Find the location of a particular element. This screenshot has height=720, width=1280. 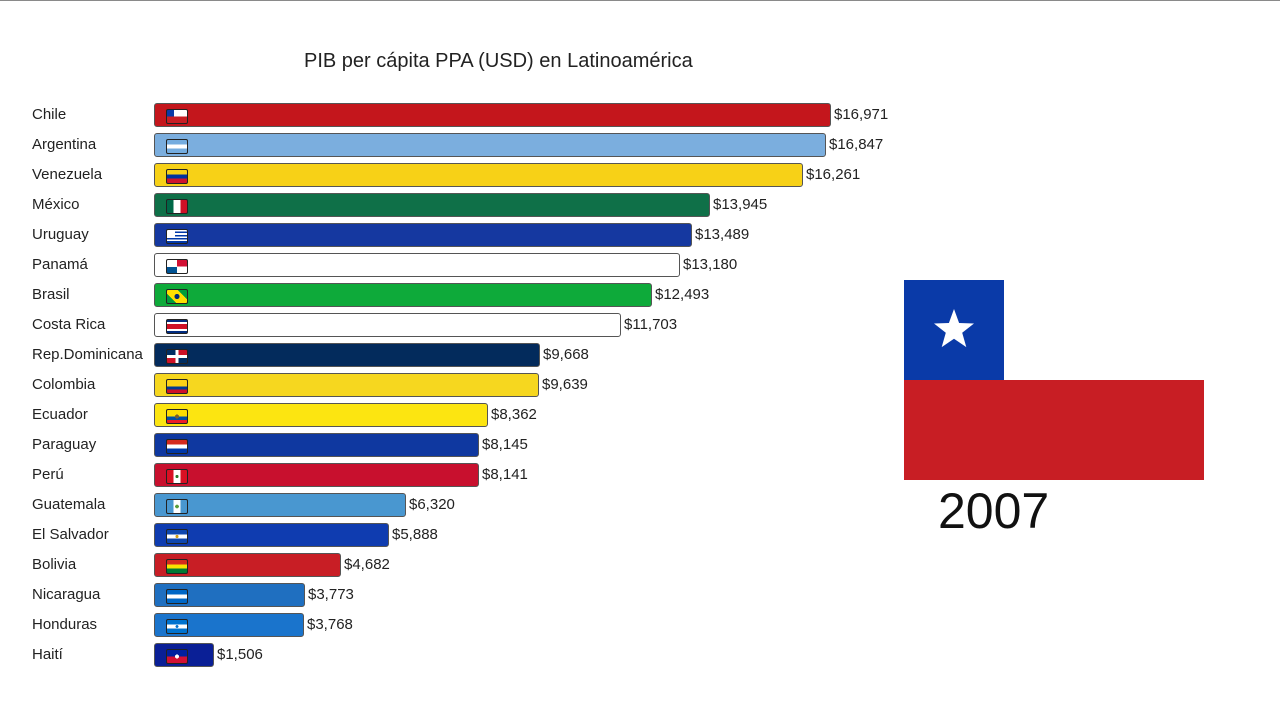

value-label: $8,145 is located at coordinates (505, 444).